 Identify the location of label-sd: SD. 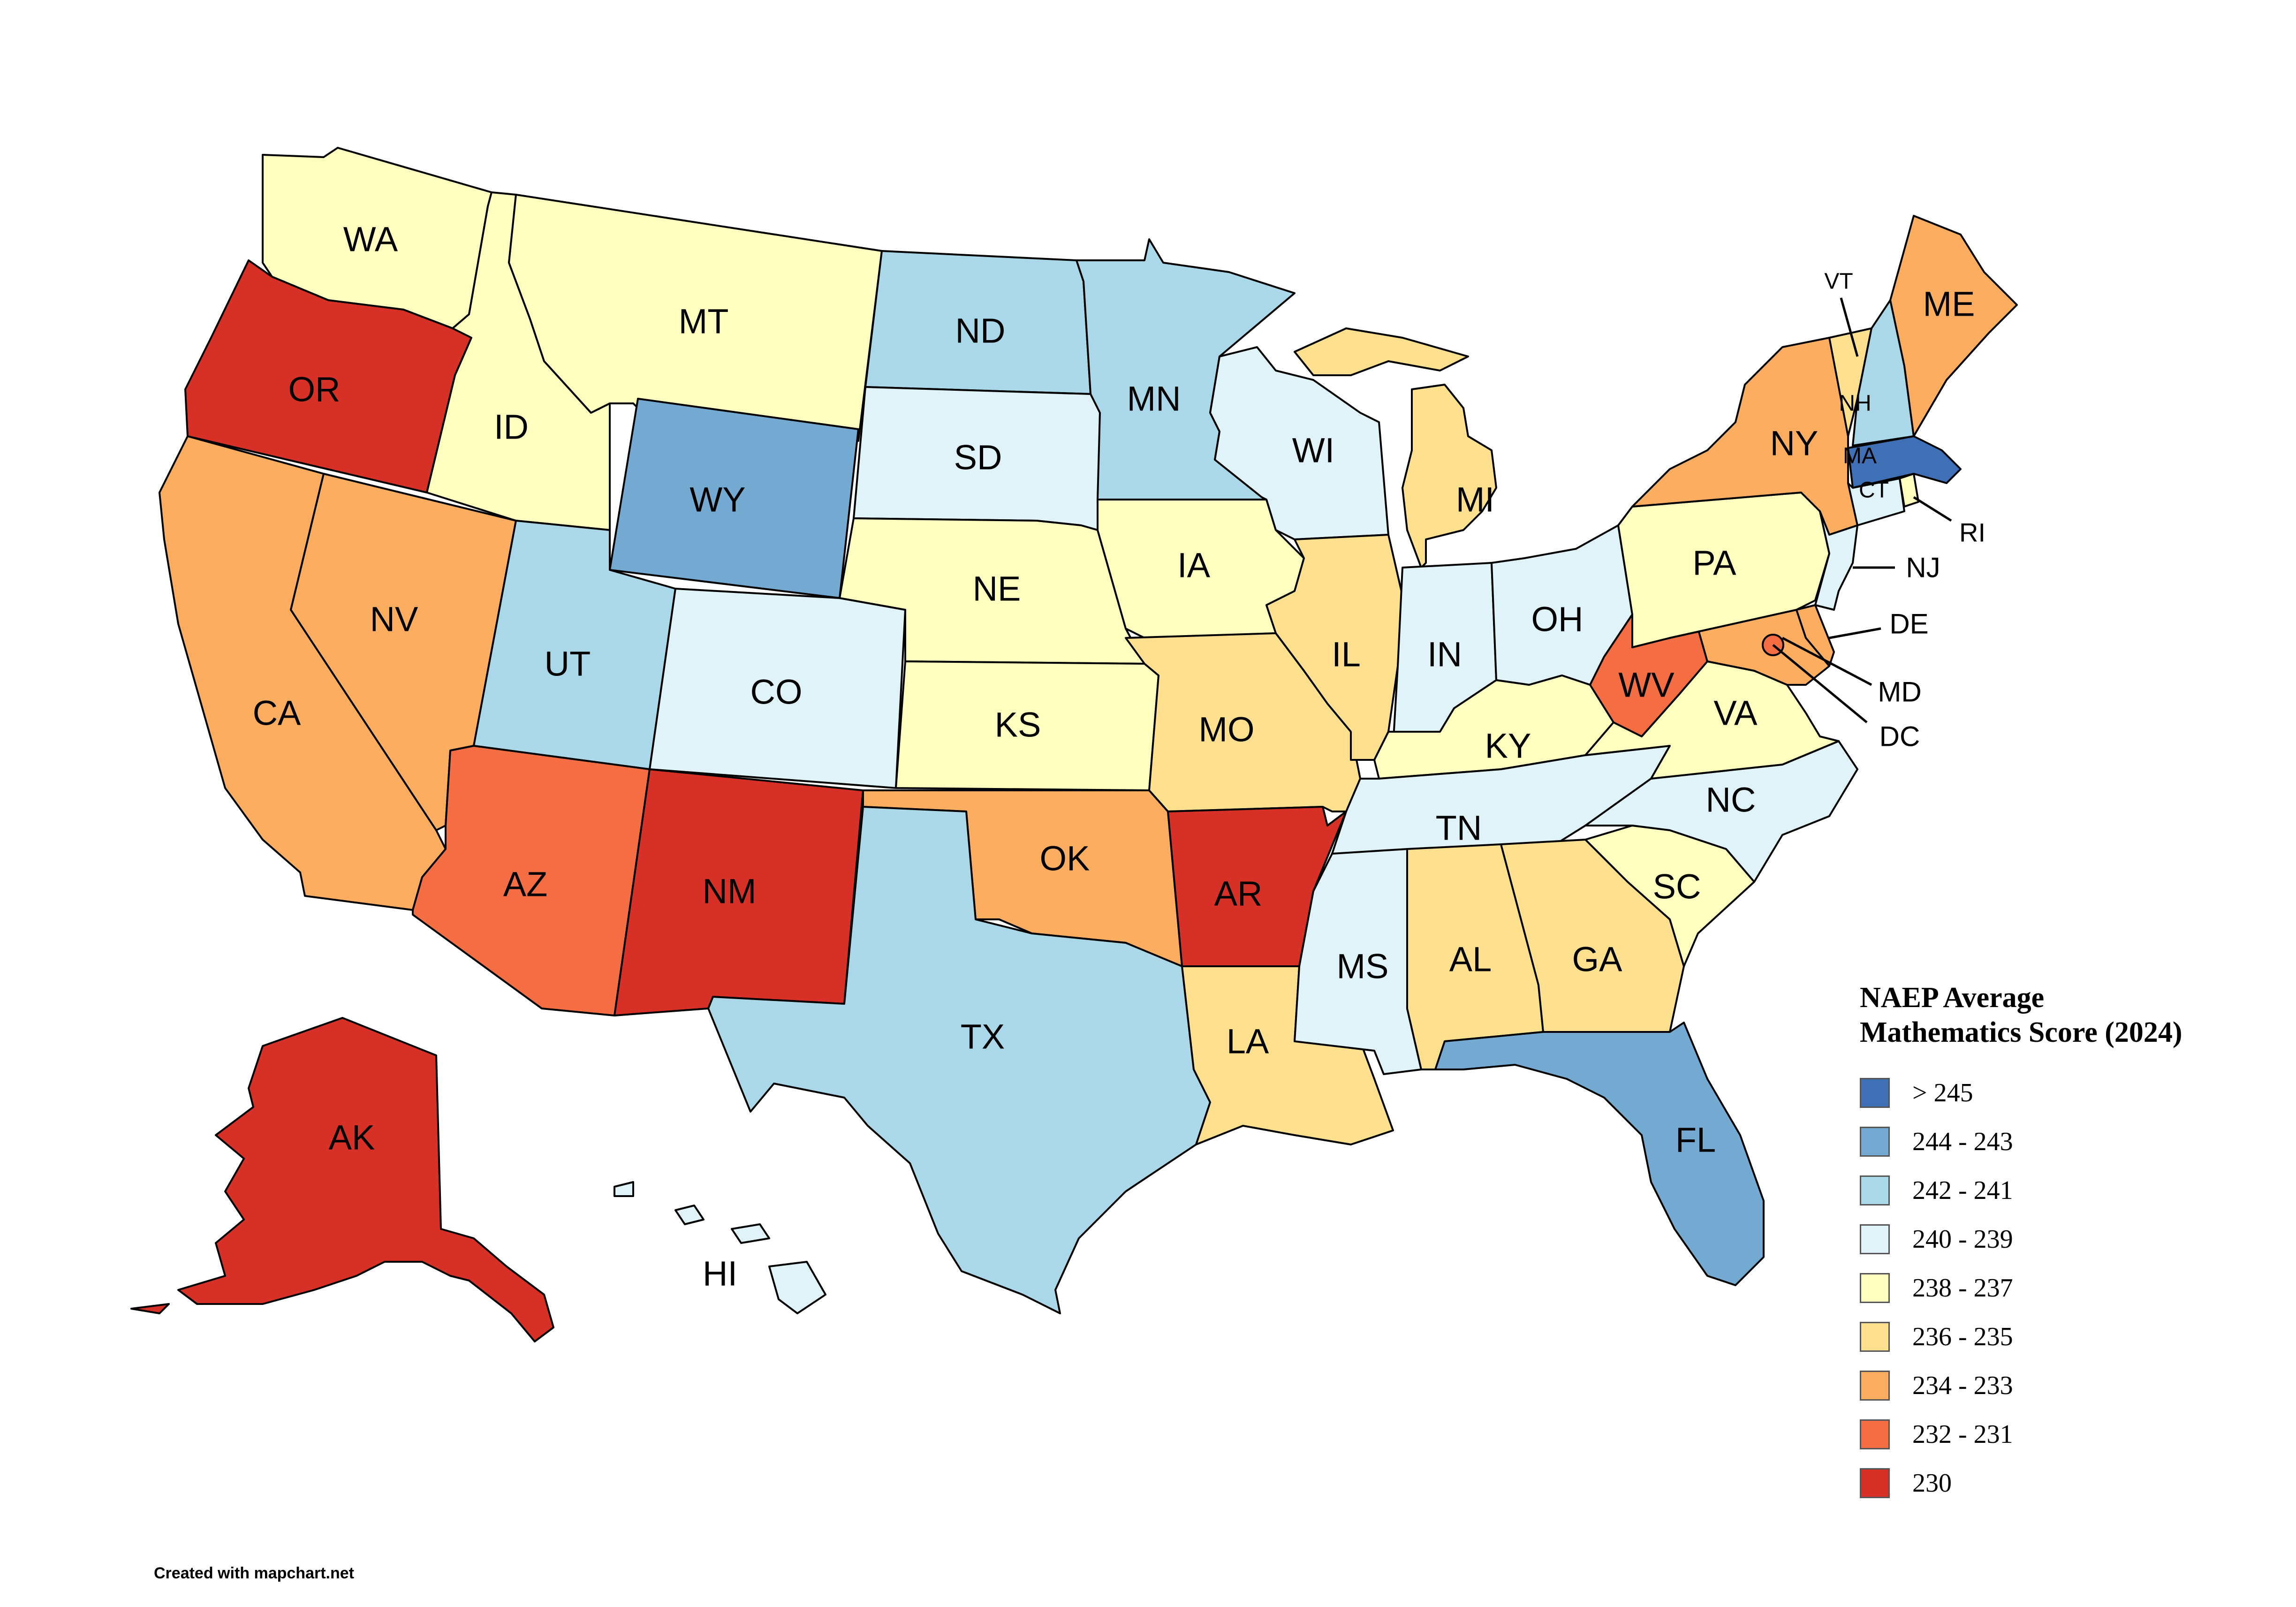
(978, 457).